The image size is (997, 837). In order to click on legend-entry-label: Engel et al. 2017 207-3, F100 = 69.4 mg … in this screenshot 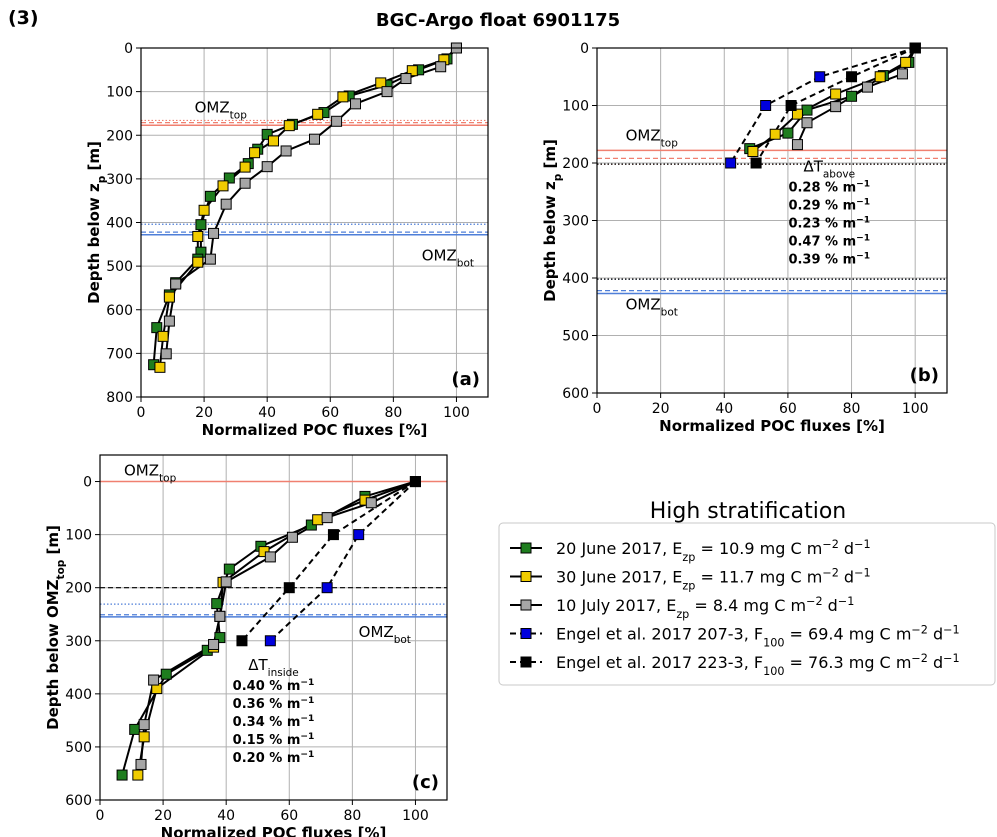, I will do `click(758, 636)`.